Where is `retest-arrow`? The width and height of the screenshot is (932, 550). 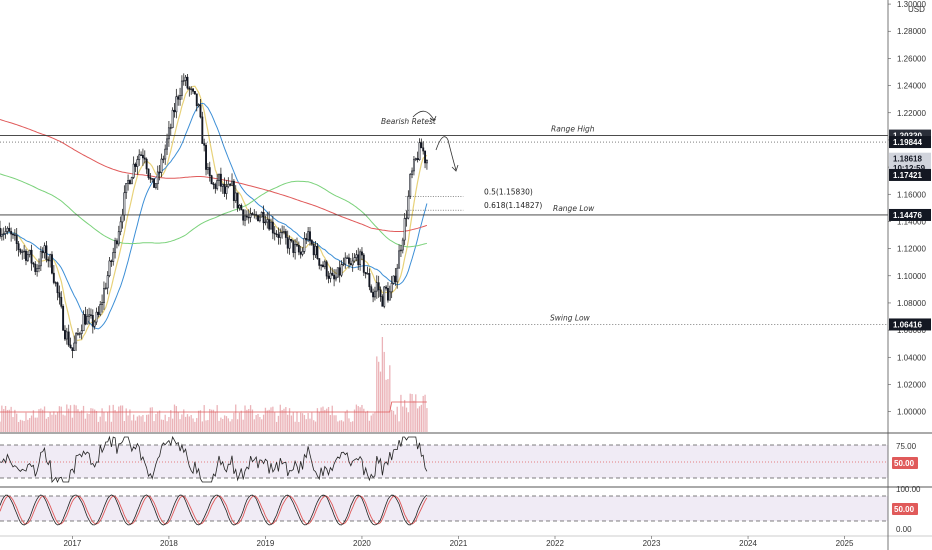
retest-arrow is located at coordinates (423, 115).